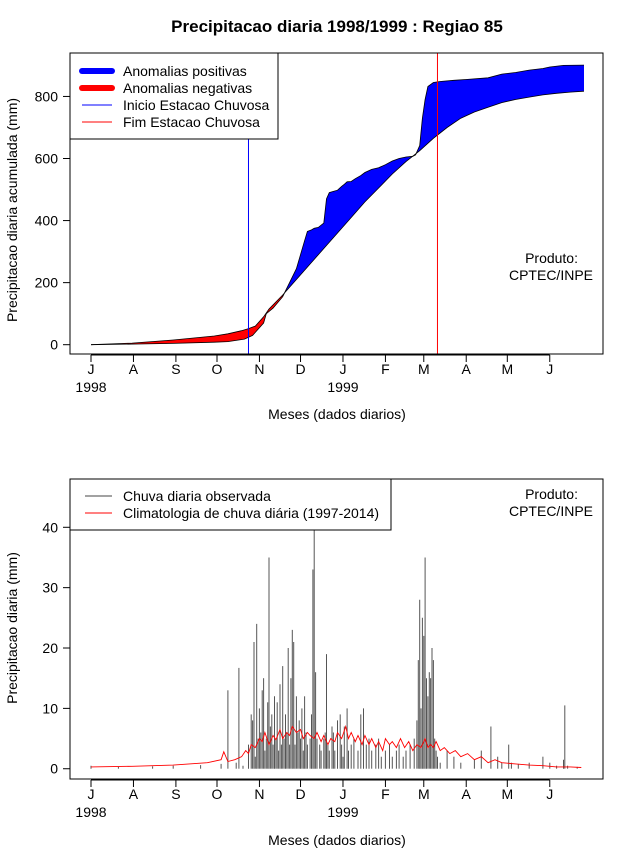 This screenshot has height=850, width=640. Describe the element at coordinates (197, 496) in the screenshot. I see `legend-label-observed: Chuva diaria observada` at that location.